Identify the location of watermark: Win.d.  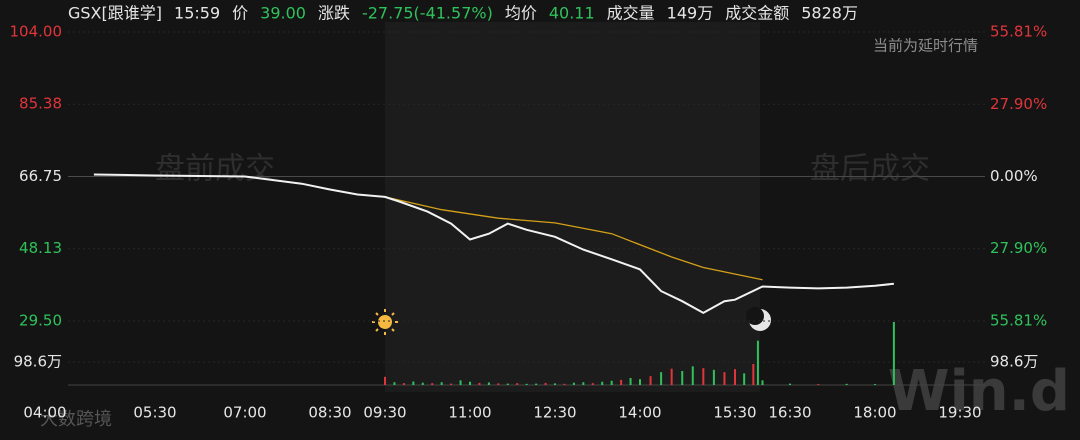
(979, 391).